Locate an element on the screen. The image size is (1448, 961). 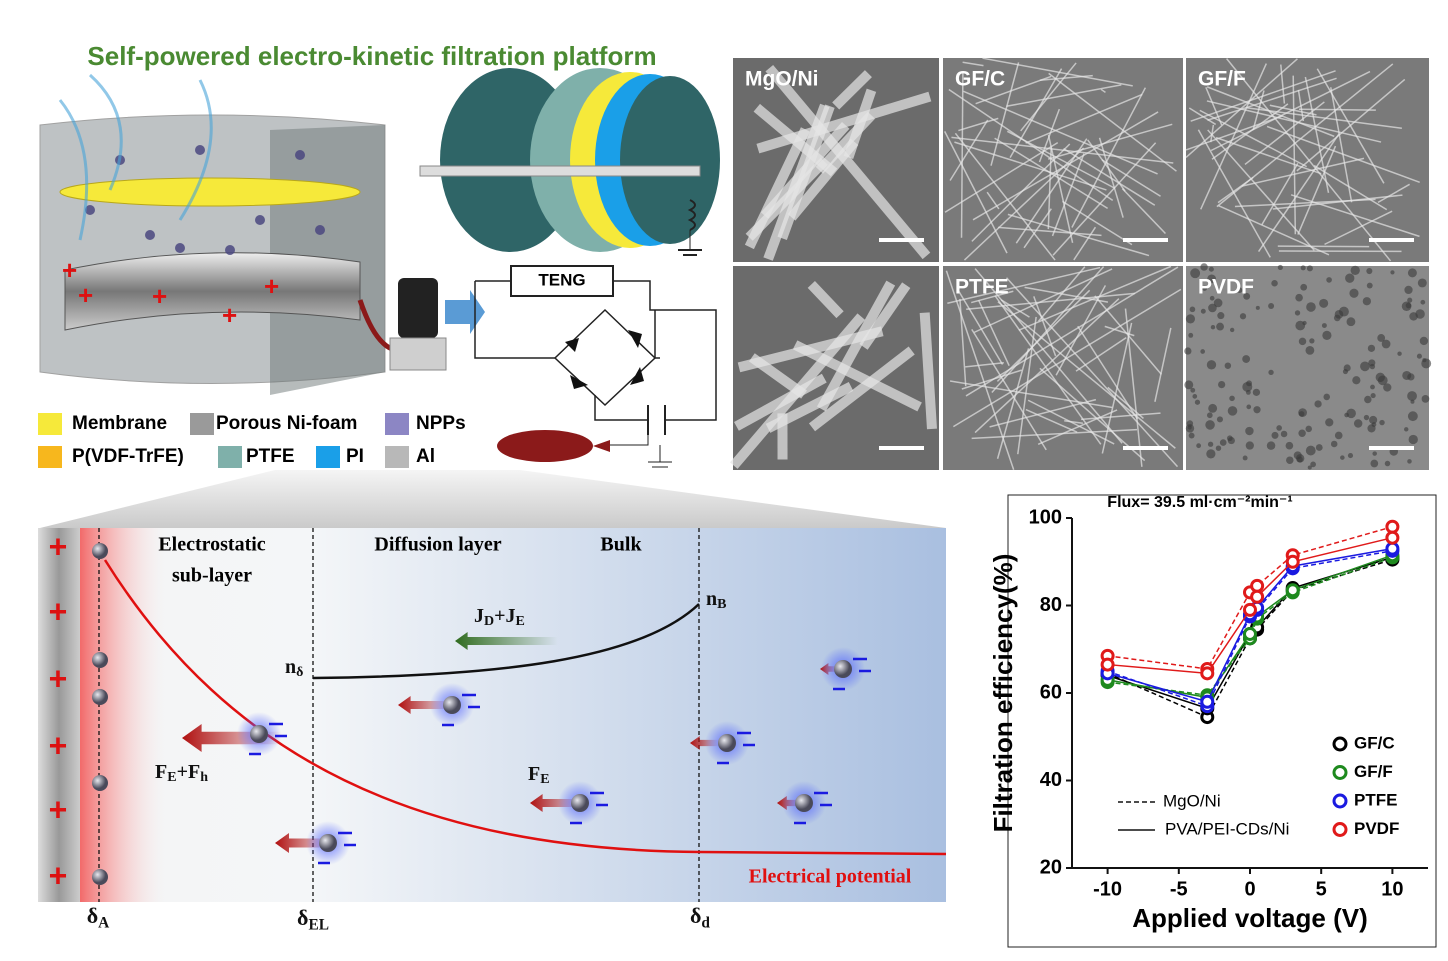
legend-label: GF/F is located at coordinates (1373, 771).